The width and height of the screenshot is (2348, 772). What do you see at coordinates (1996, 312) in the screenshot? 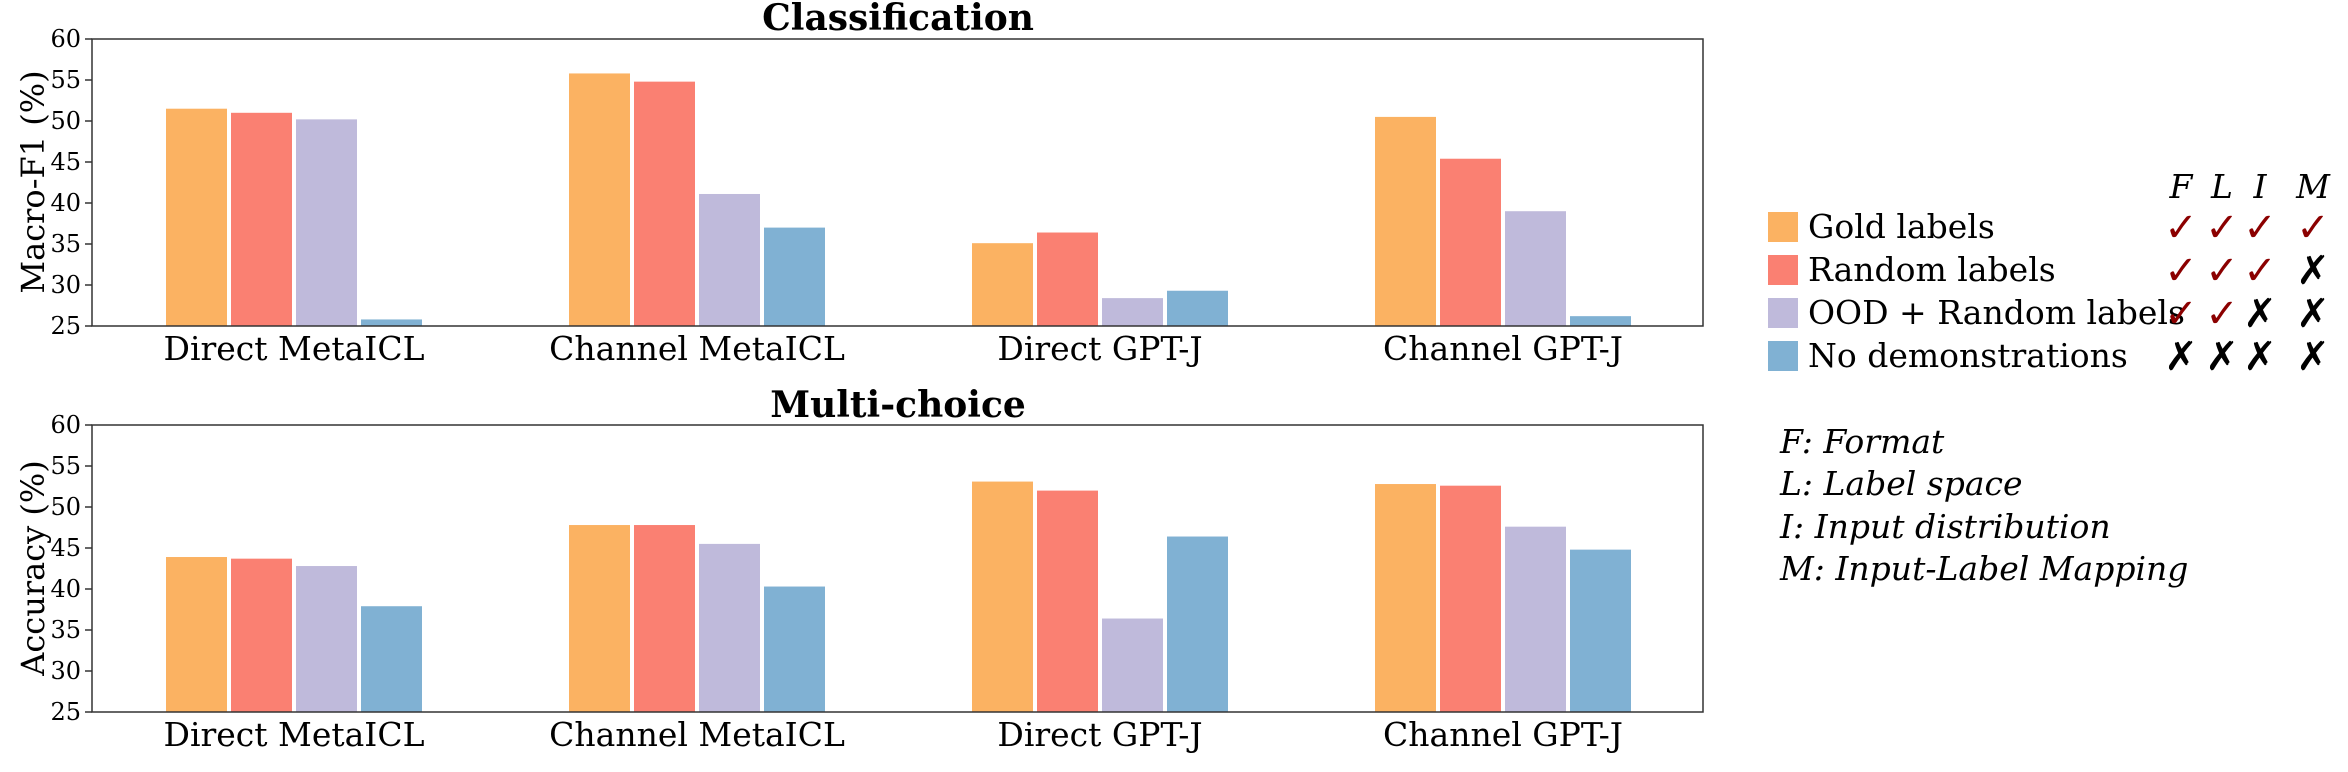
I see `legend-label-ood-random-labels: OOD + Random labels` at bounding box center [1996, 312].